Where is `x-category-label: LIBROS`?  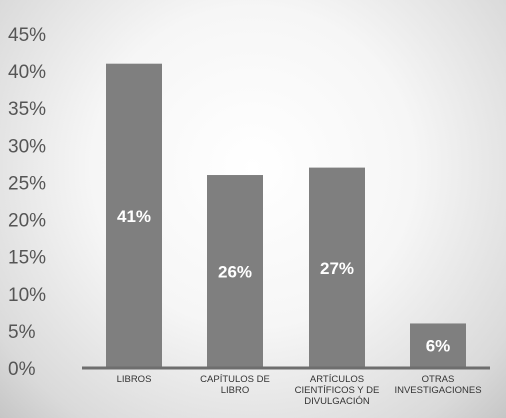 x-category-label: LIBROS is located at coordinates (134, 379).